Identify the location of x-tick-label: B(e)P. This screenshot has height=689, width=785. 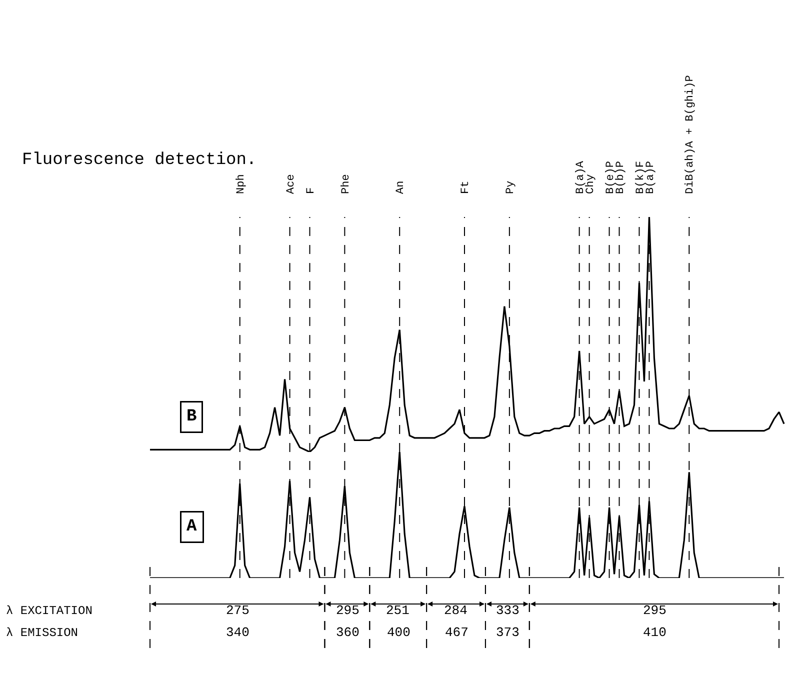
(610, 177).